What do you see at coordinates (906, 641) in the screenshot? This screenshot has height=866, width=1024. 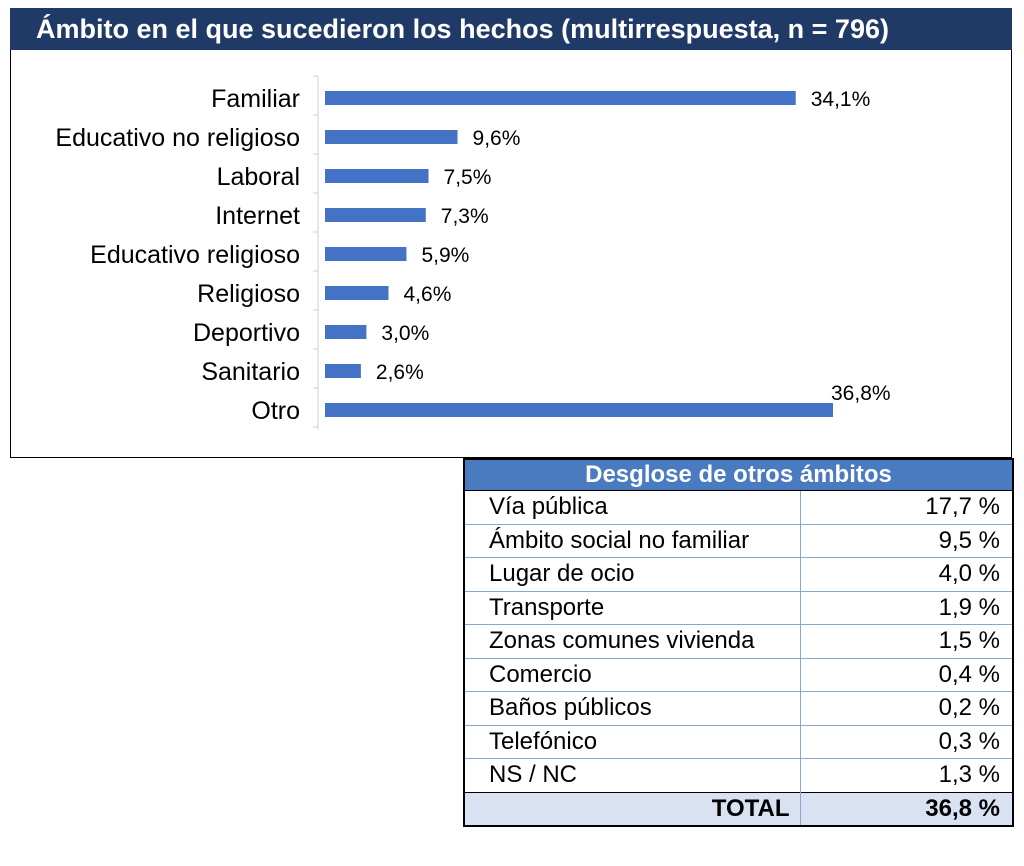 I see `row-value: 1,5 %` at bounding box center [906, 641].